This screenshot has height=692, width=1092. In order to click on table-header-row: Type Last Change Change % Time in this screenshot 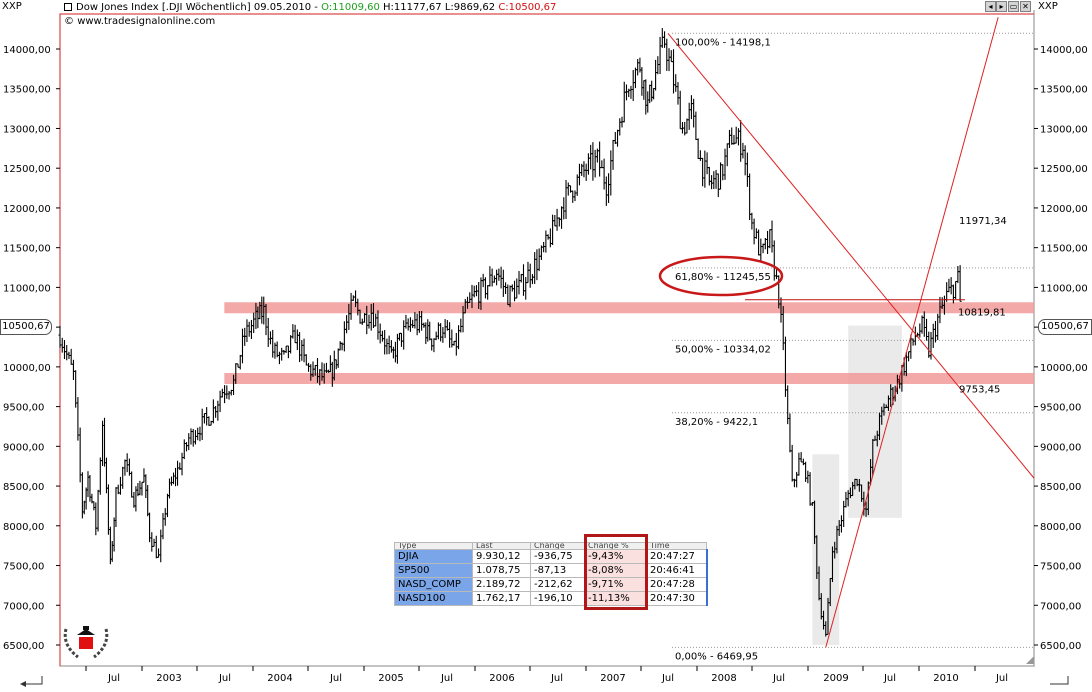, I will do `click(550, 546)`.